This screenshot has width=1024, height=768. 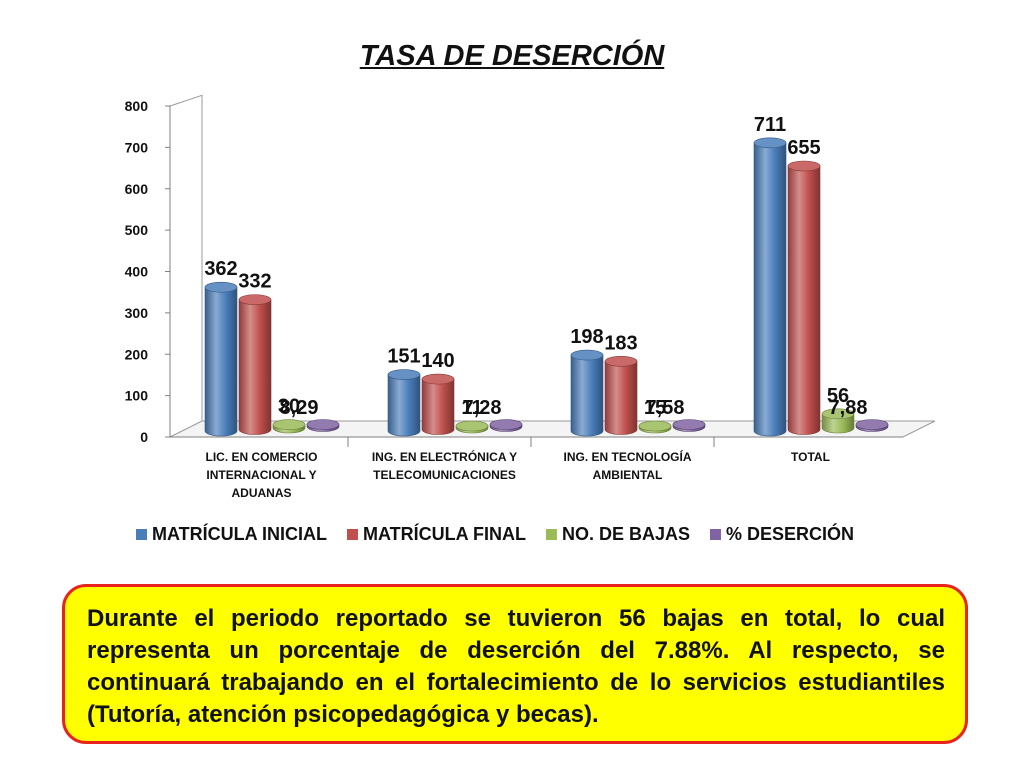 I want to click on data-label: 56, so click(x=838, y=396).